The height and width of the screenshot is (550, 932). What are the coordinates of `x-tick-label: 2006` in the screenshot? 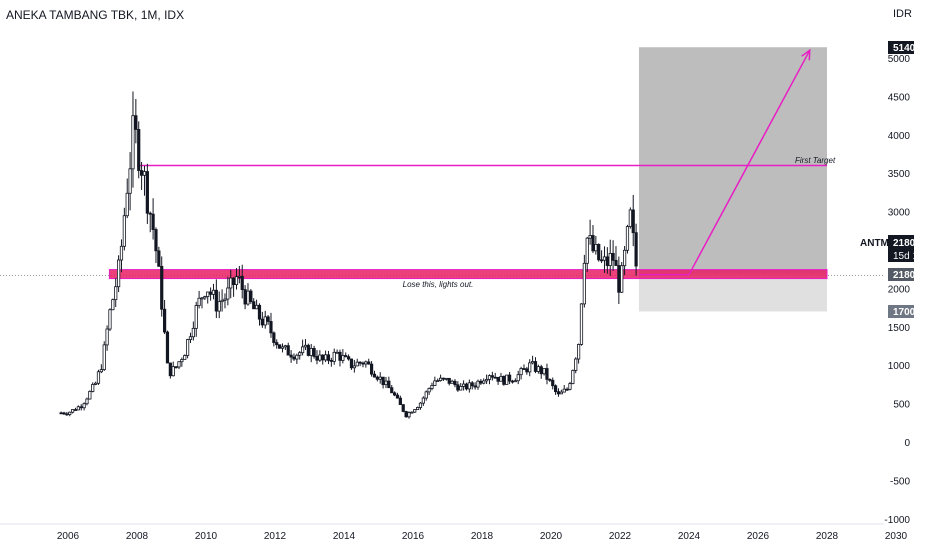 It's located at (68, 536).